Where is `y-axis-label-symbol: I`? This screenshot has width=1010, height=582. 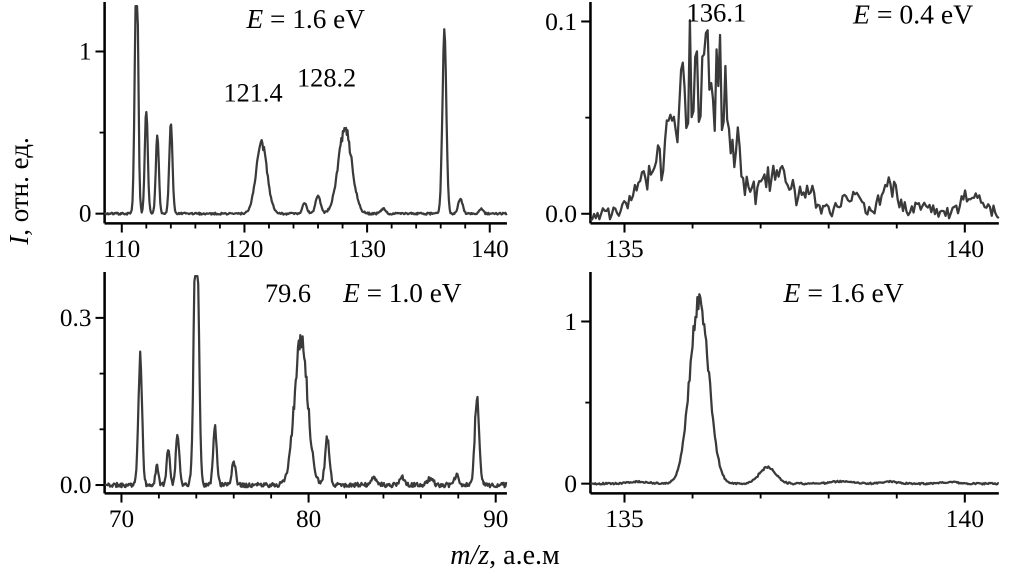
y-axis-label-symbol: I is located at coordinates (19, 240).